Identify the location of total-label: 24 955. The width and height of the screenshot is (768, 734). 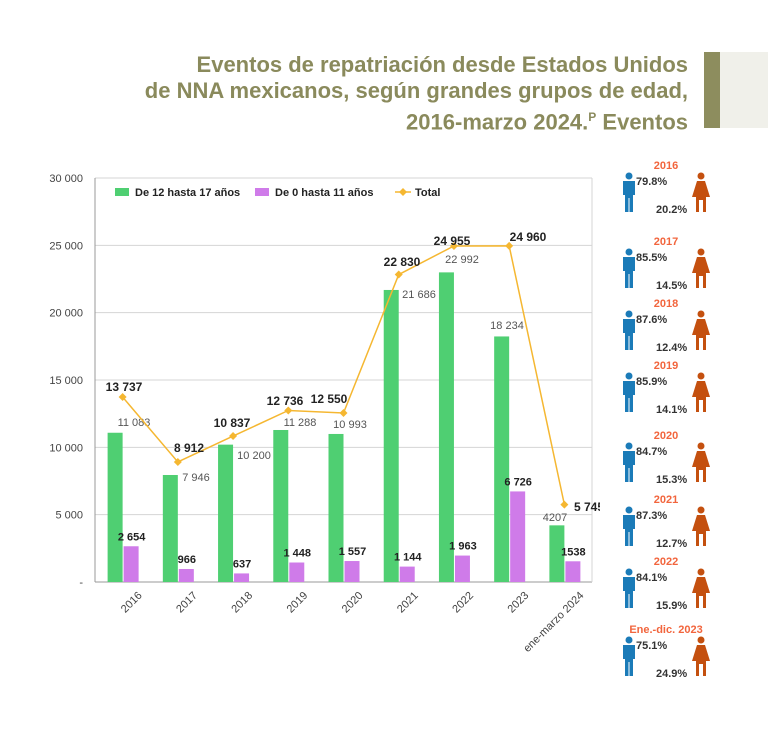
(452, 241).